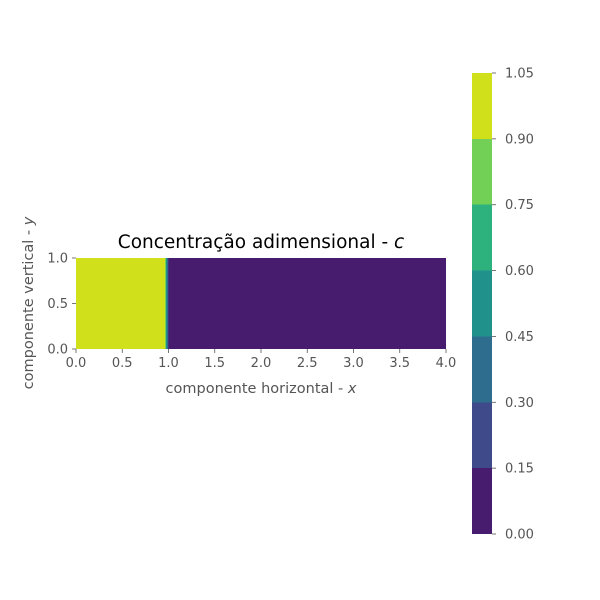  Describe the element at coordinates (261, 242) in the screenshot. I see `chart-title: Concentração adimensional - c` at that location.